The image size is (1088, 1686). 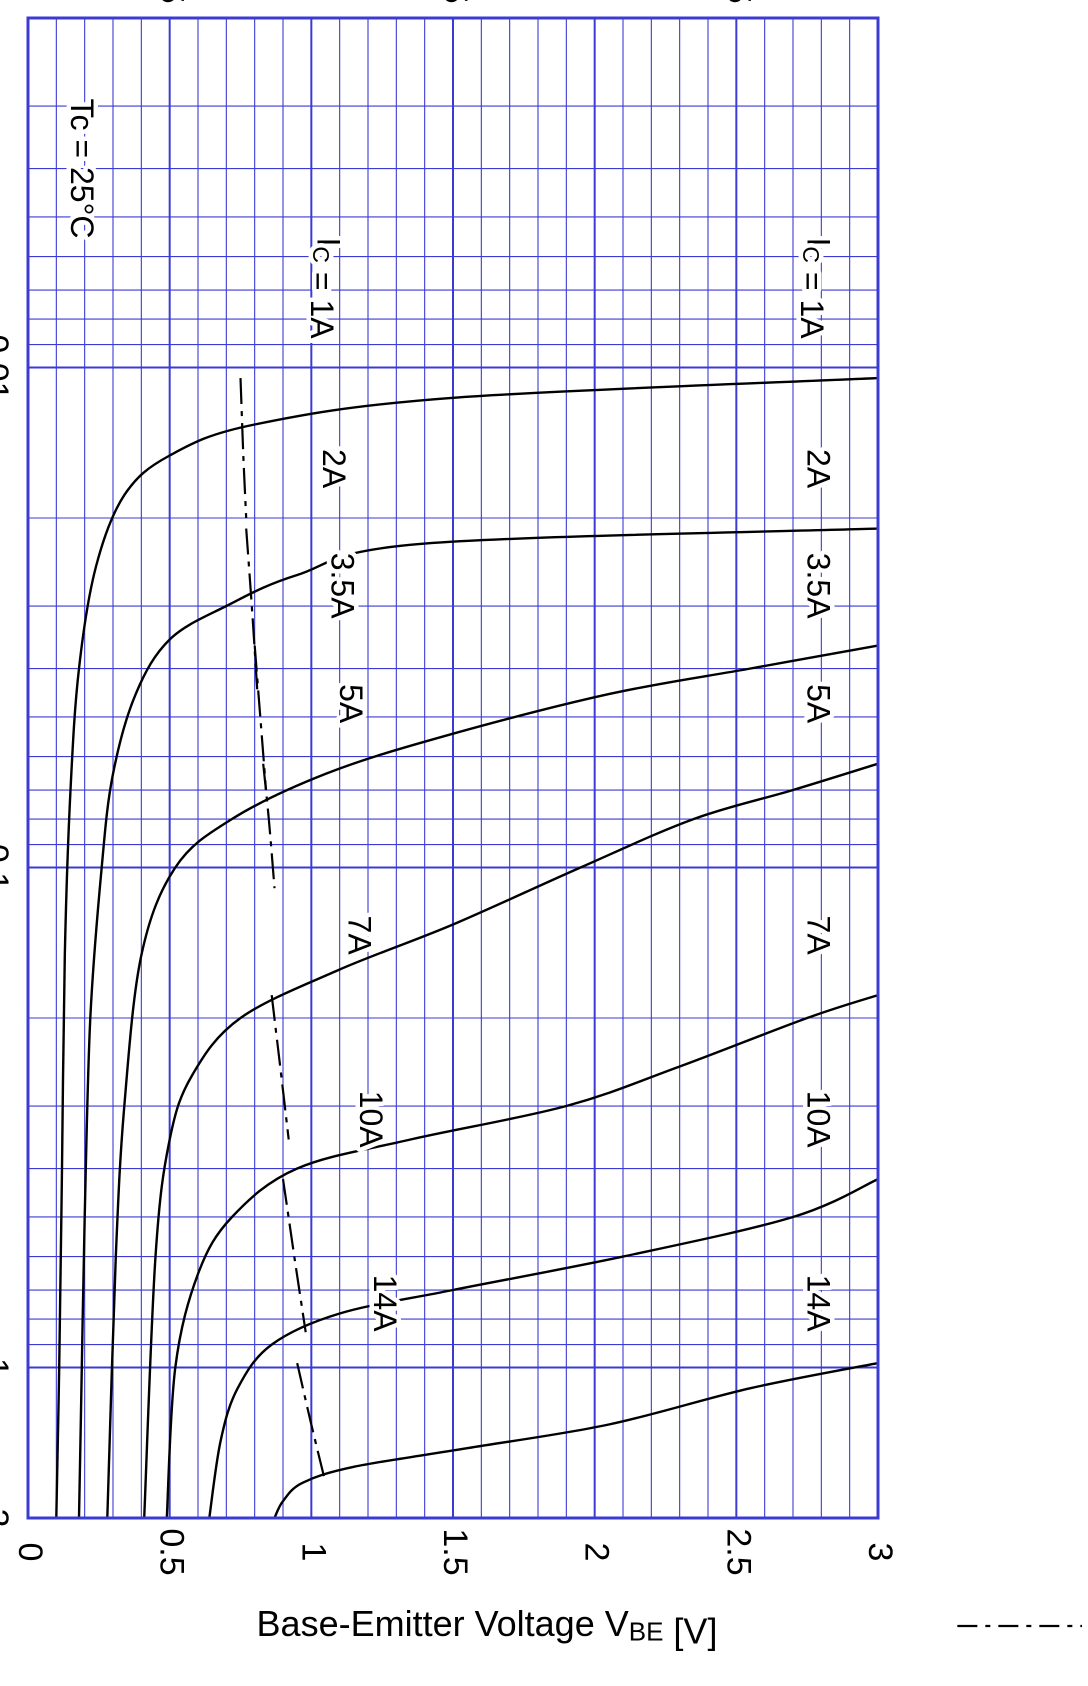 I want to click on ic-label-vbe-3.5A: 3.5A, so click(x=342, y=586).